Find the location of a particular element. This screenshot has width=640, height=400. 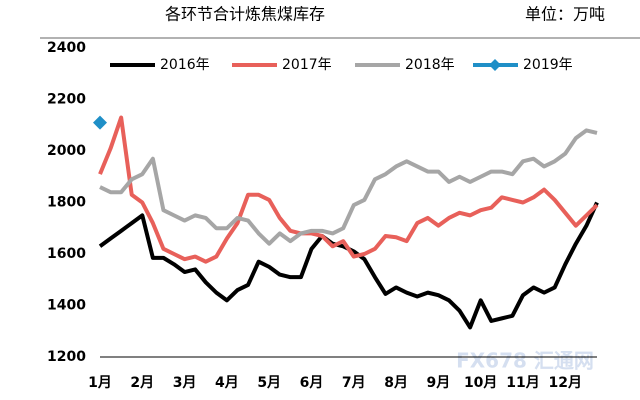

x-tick-label: 9月 is located at coordinates (439, 383).